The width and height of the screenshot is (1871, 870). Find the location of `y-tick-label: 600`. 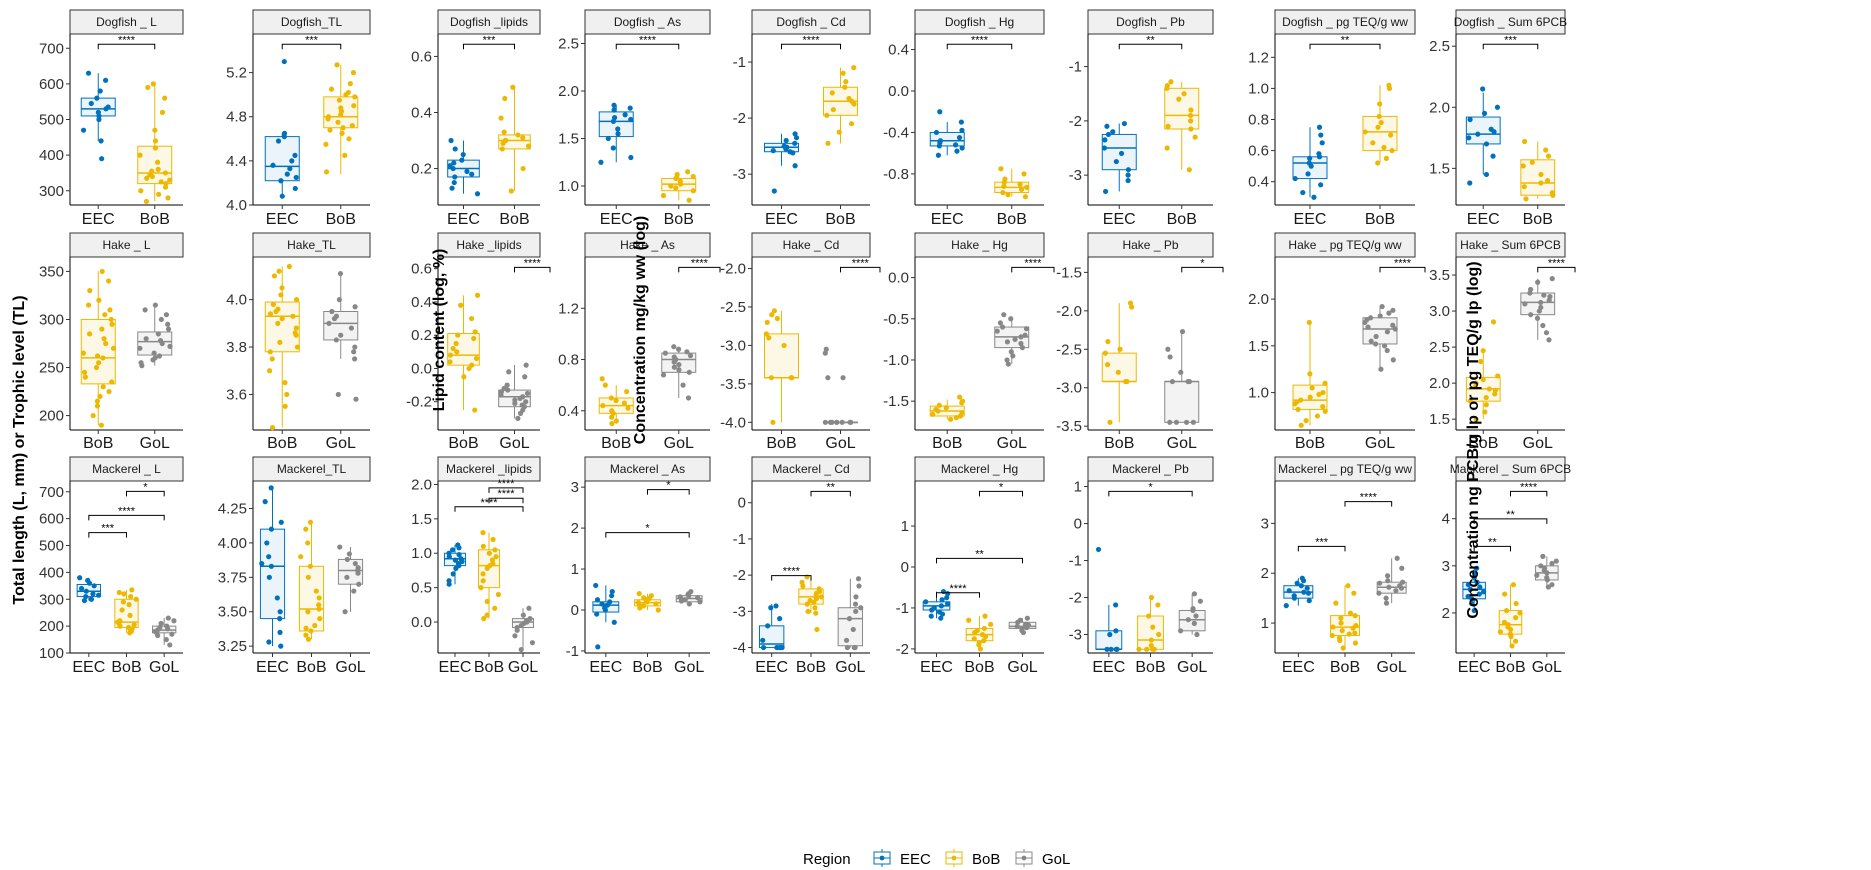

y-tick-label: 600 is located at coordinates (51, 519).